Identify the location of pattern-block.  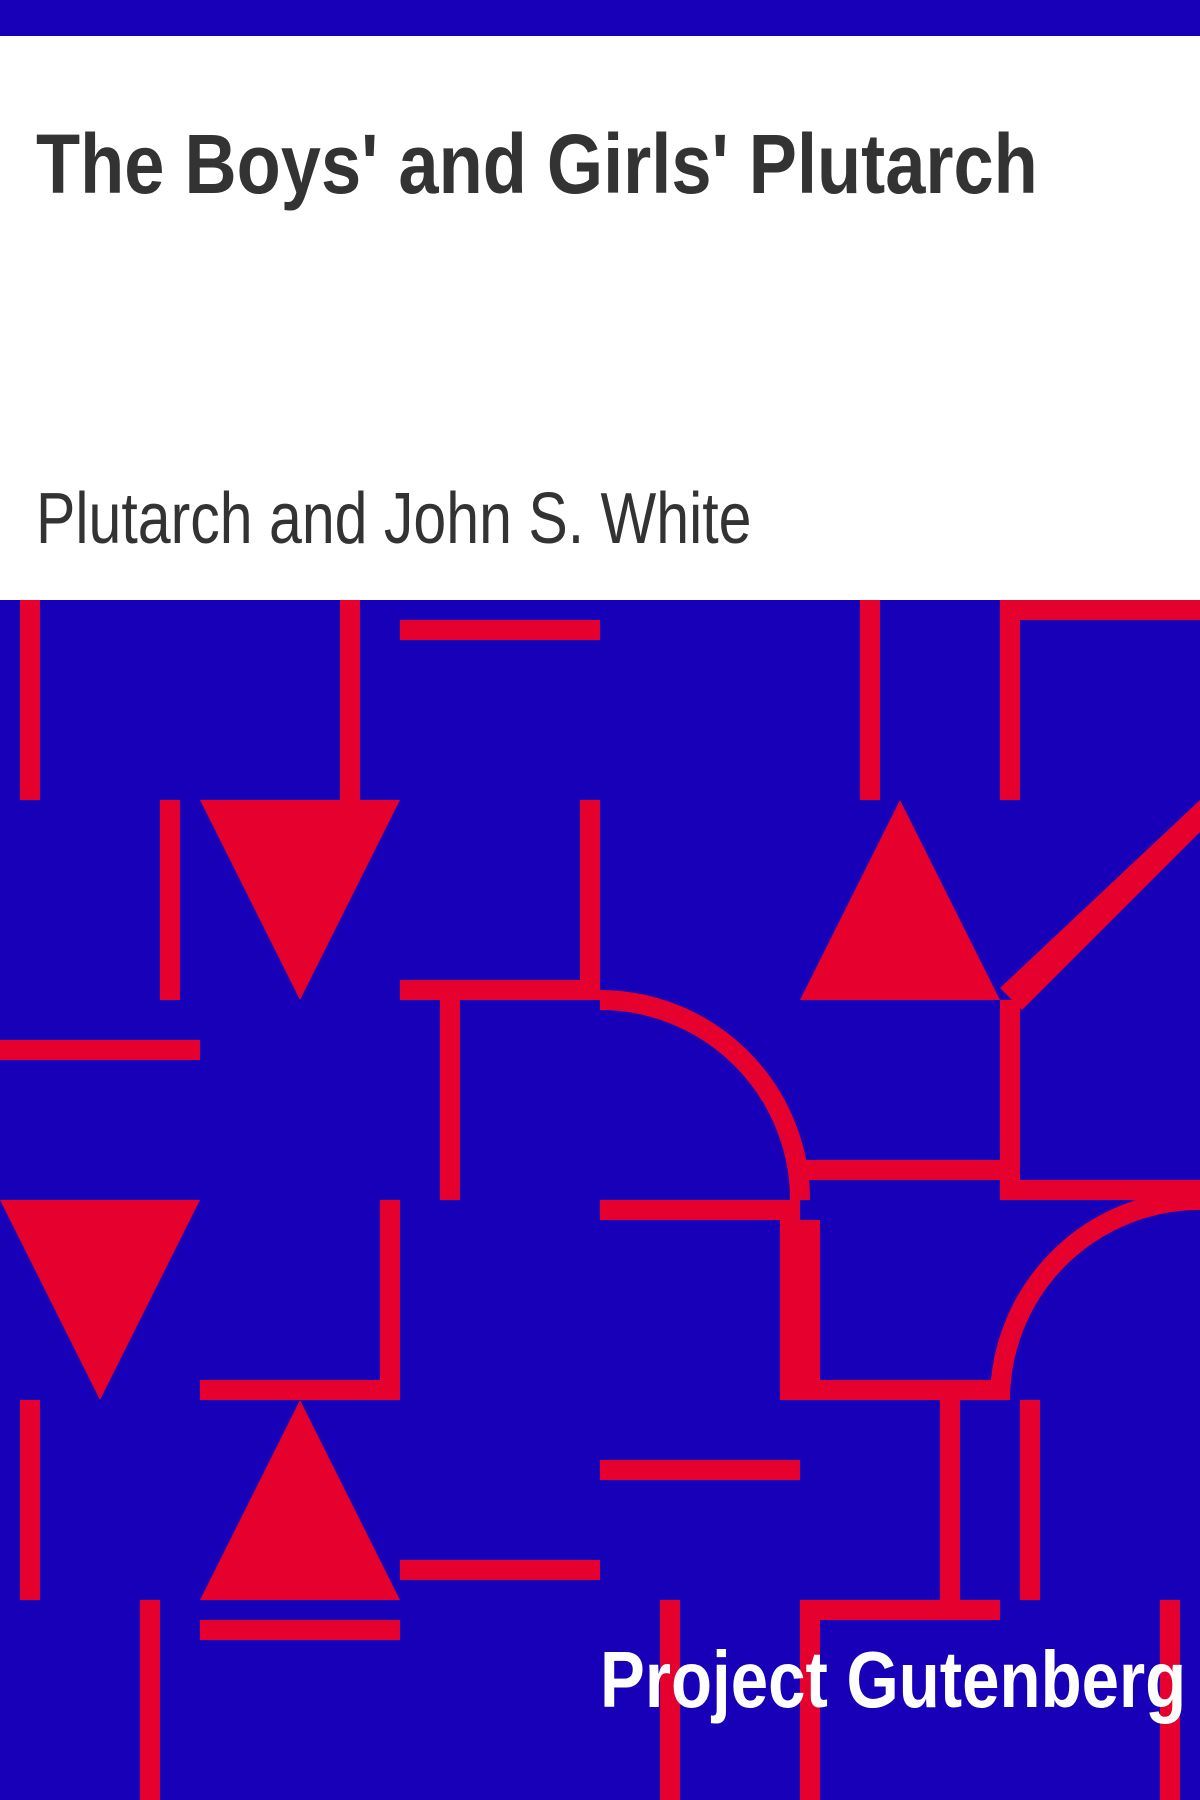
(800, 1310).